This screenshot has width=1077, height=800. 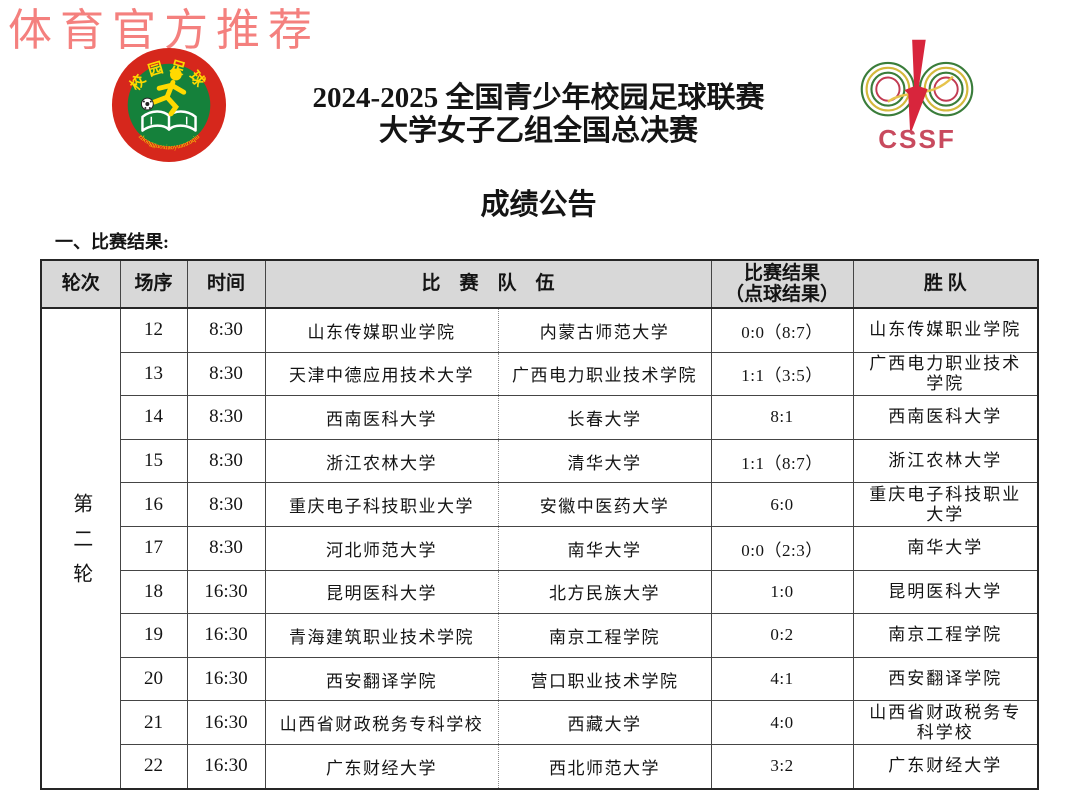 What do you see at coordinates (153, 766) in the screenshot?
I see `match-no: 22` at bounding box center [153, 766].